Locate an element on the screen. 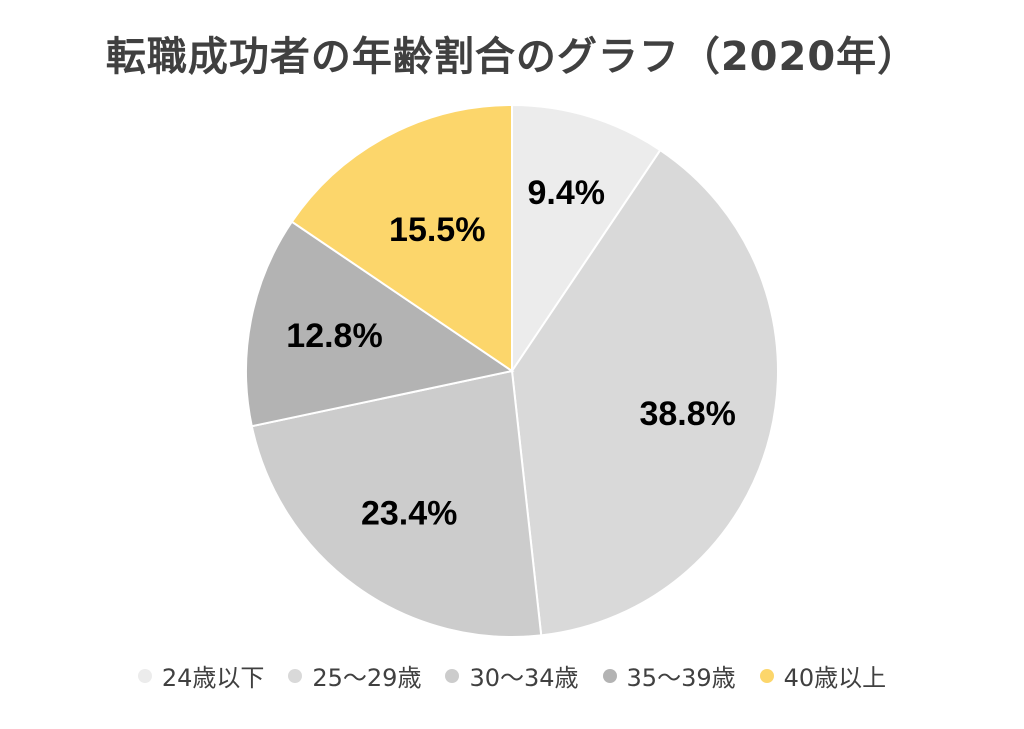 The height and width of the screenshot is (729, 1024). legend-label: 40歳以上 is located at coordinates (835, 678).